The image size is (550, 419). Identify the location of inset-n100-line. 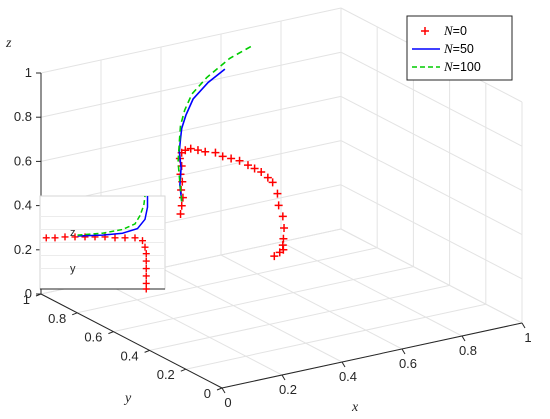
(111, 215).